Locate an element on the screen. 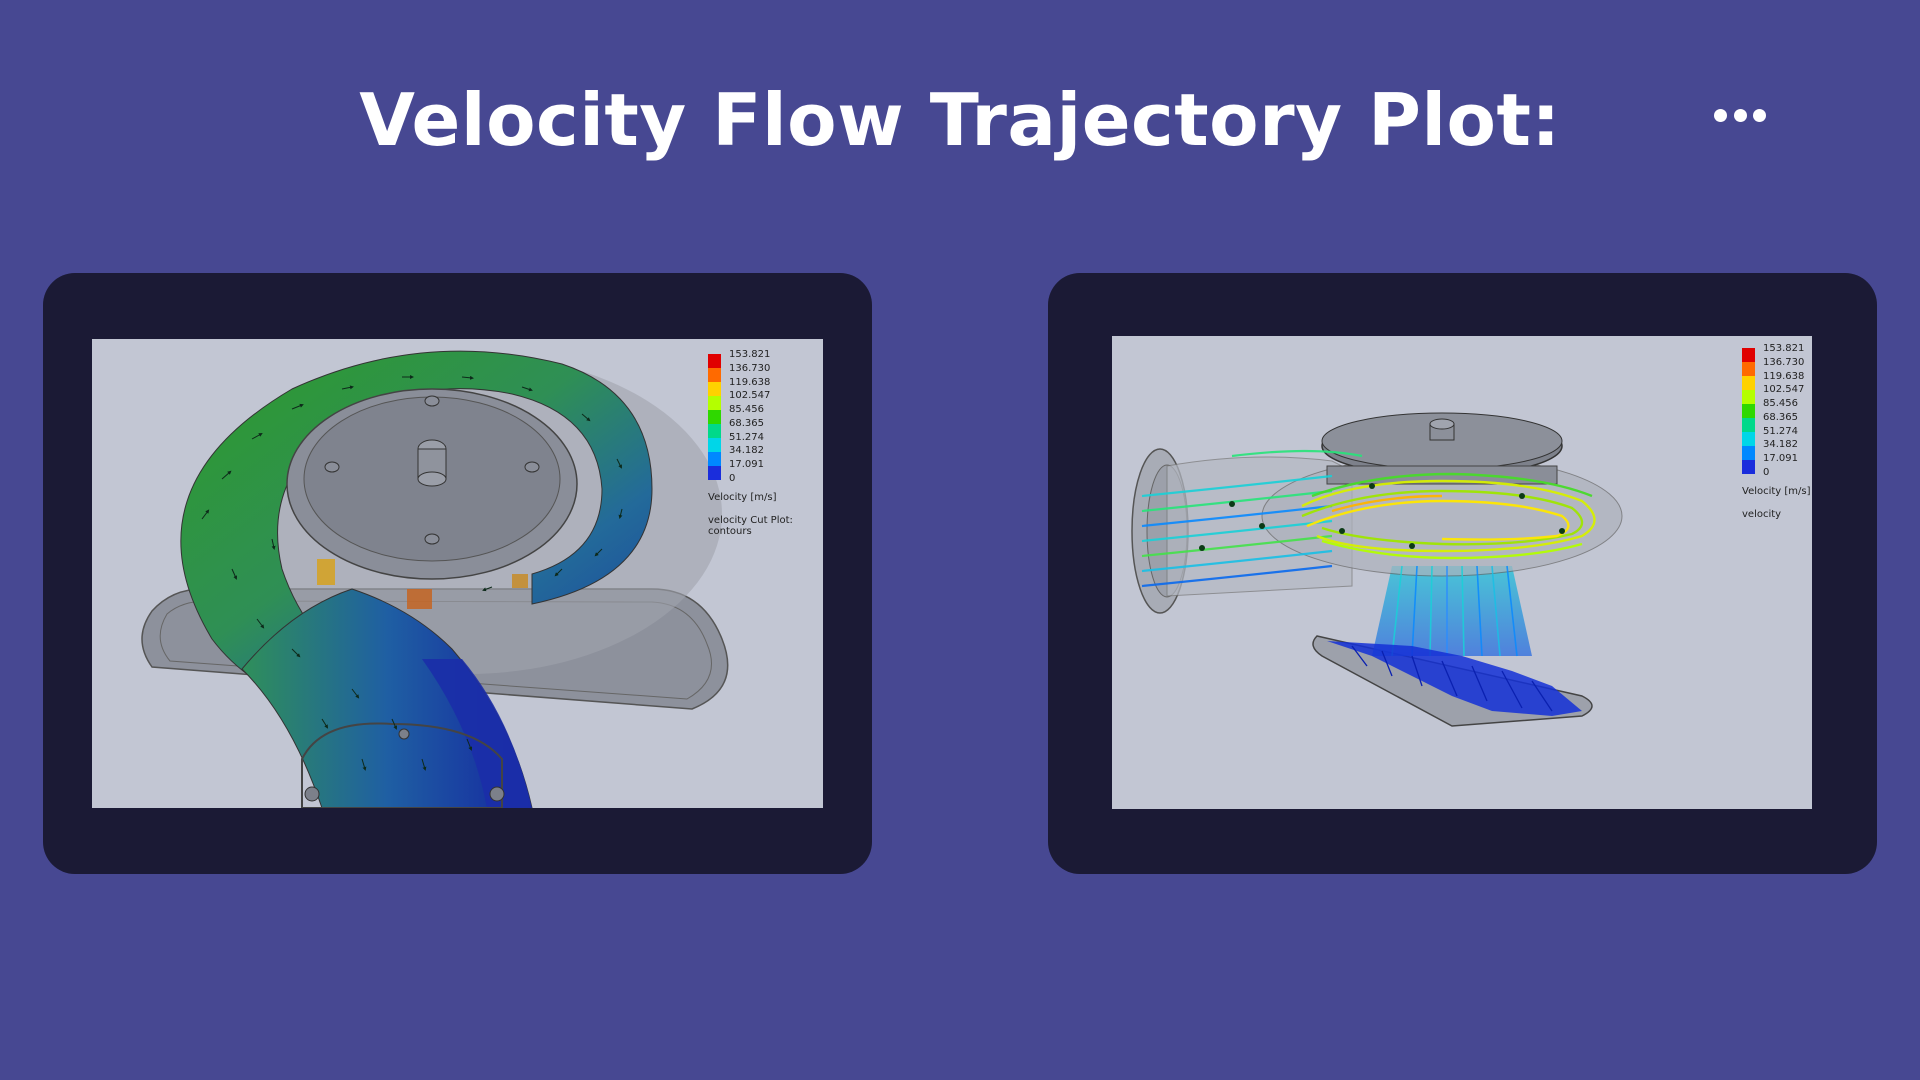  trajectory-plot-render is located at coordinates (1377, 569).